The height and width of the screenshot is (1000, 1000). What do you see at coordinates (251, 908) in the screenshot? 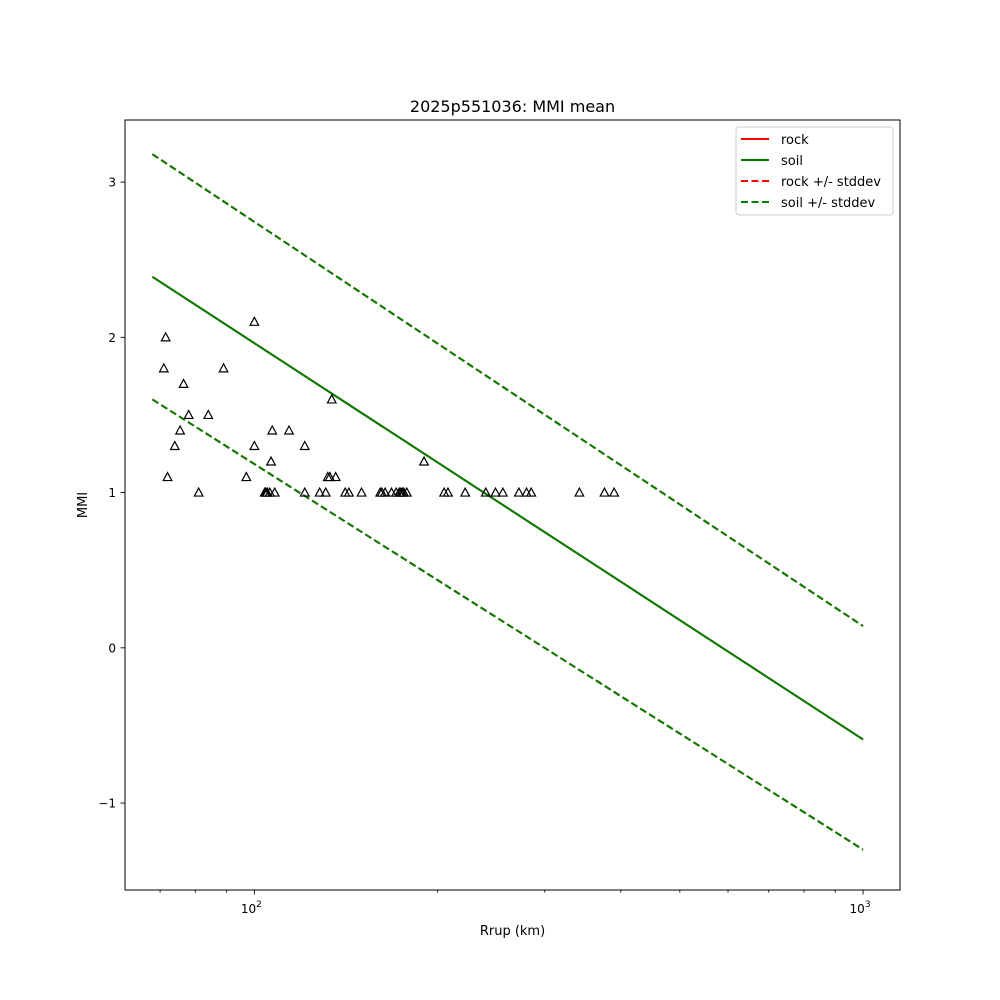
I see `x-tick-label: 10²` at bounding box center [251, 908].